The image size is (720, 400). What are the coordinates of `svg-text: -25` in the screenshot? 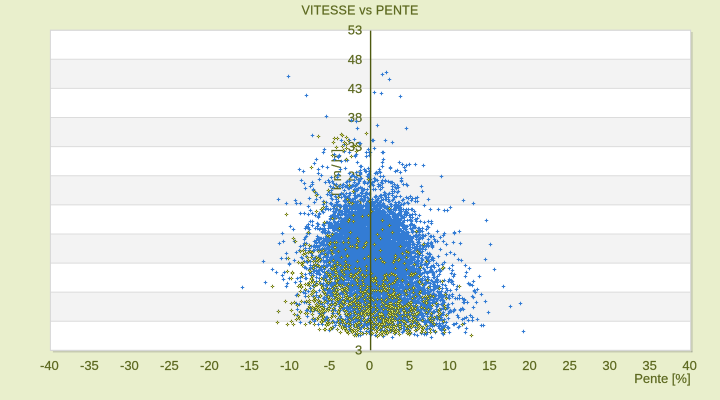 It's located at (169, 365).